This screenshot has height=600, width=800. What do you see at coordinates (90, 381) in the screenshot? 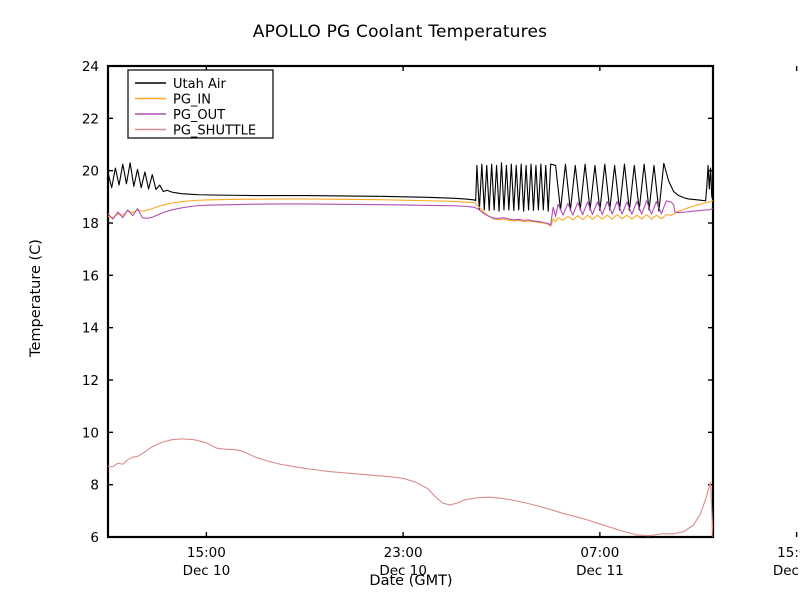
I see `y-tick-label: 12` at bounding box center [90, 381].